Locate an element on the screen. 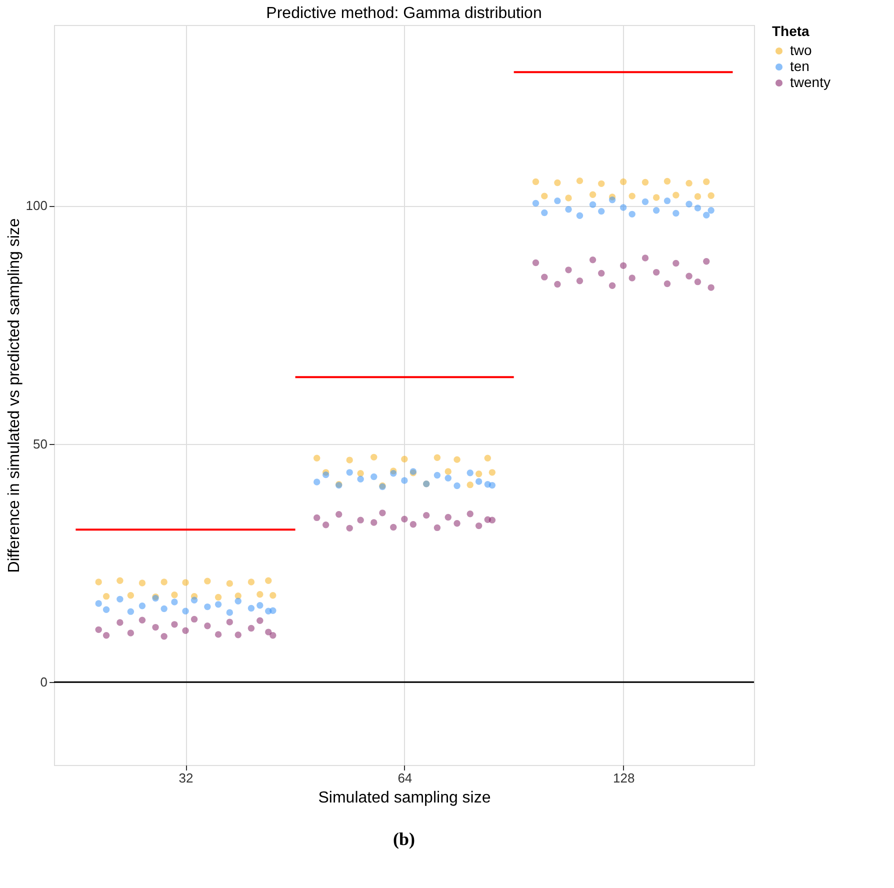 This screenshot has width=894, height=888. legend-label: twenty is located at coordinates (810, 82).